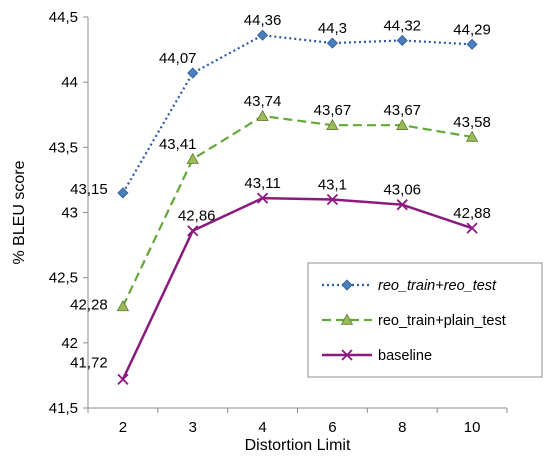 The width and height of the screenshot is (545, 459). Describe the element at coordinates (197, 216) in the screenshot. I see `data-label: 42,86` at that location.